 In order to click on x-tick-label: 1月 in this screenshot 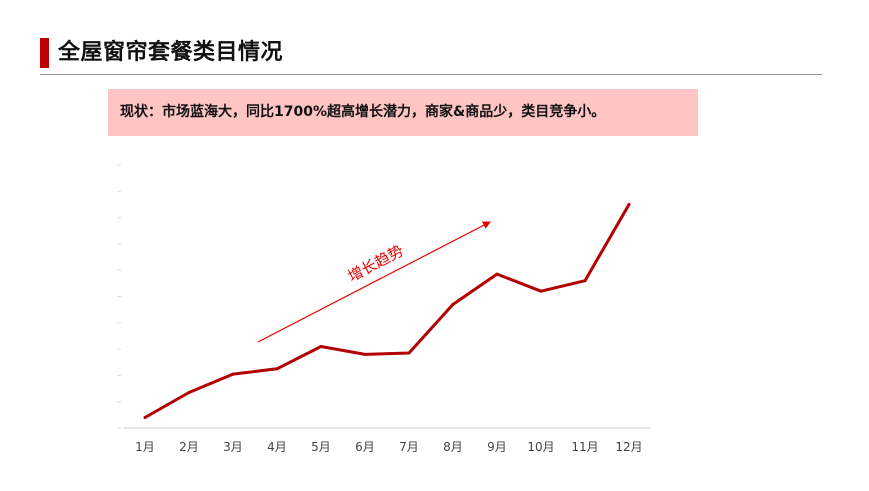, I will do `click(145, 447)`.